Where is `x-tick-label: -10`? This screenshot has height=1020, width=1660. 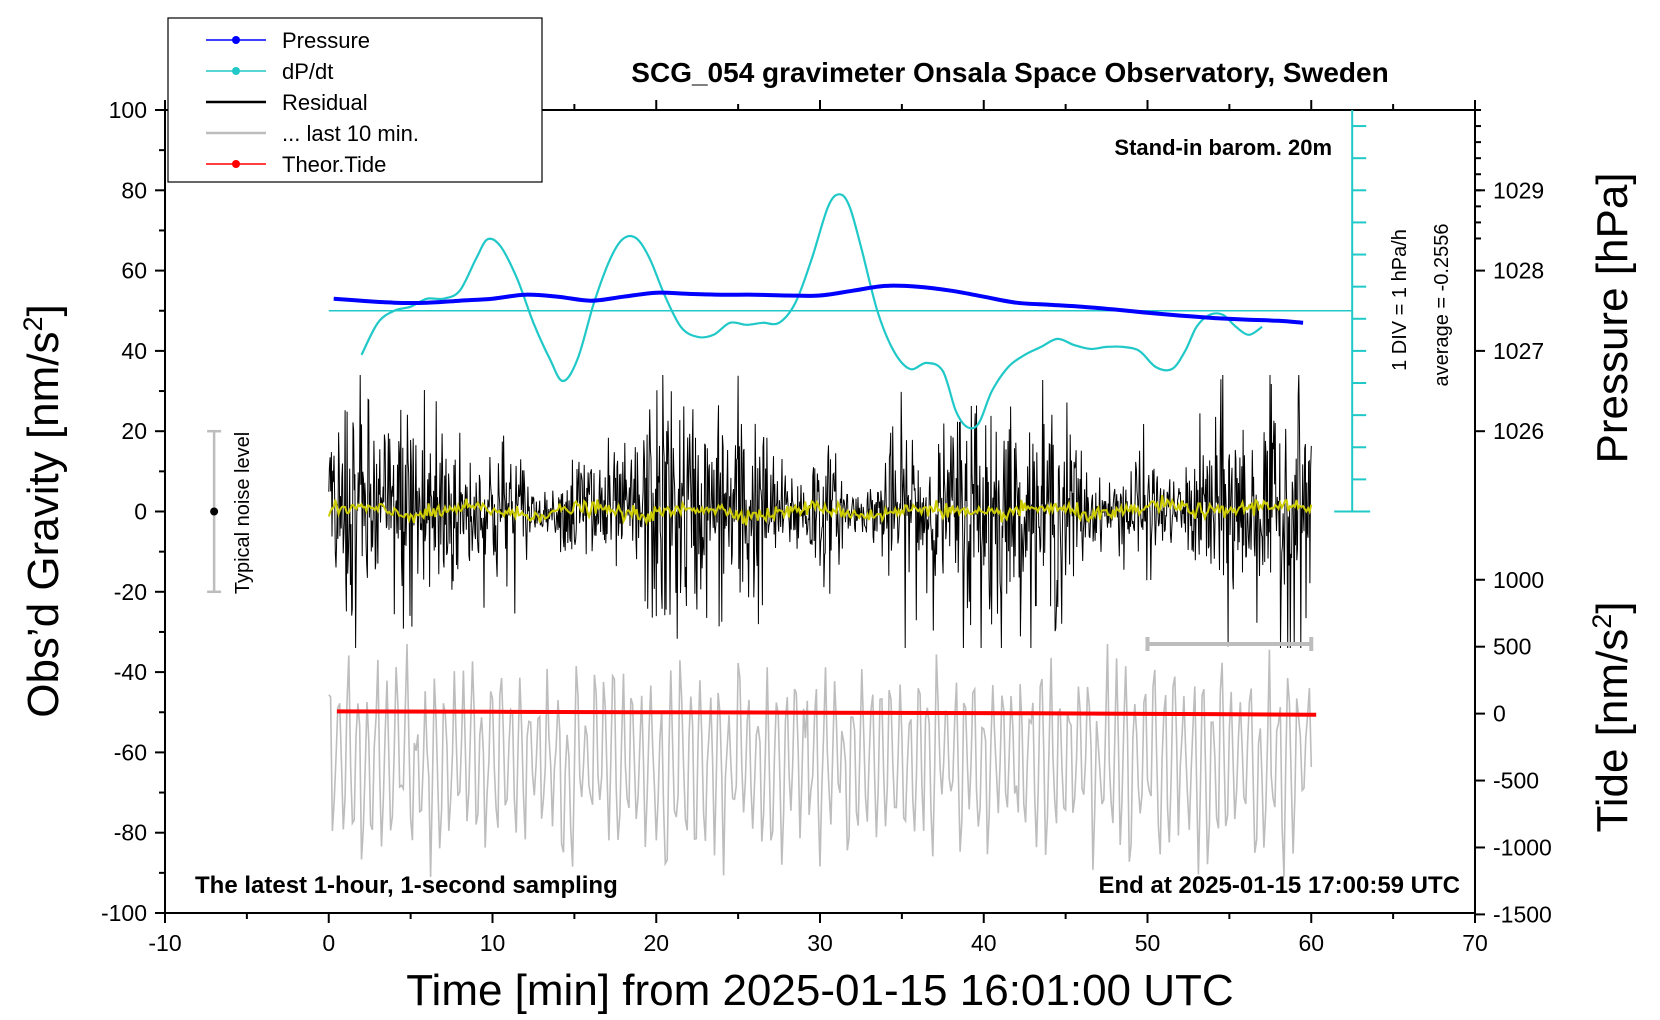 x-tick-label: -10 is located at coordinates (164, 943).